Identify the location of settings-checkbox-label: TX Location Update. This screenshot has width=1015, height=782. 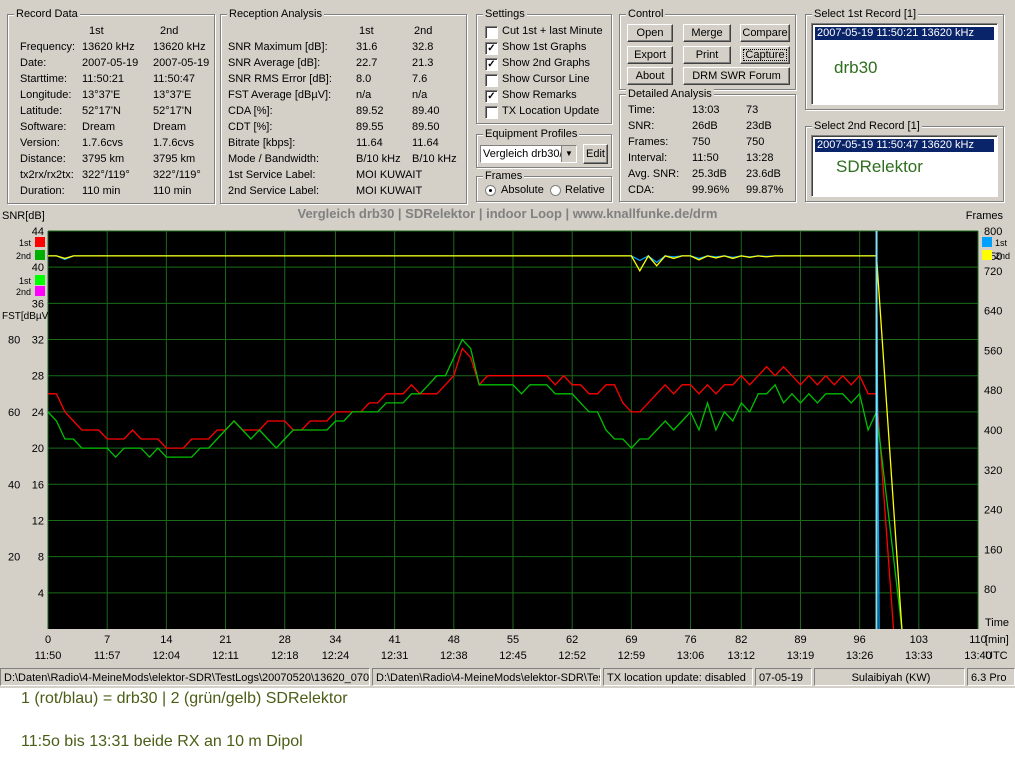
(551, 111).